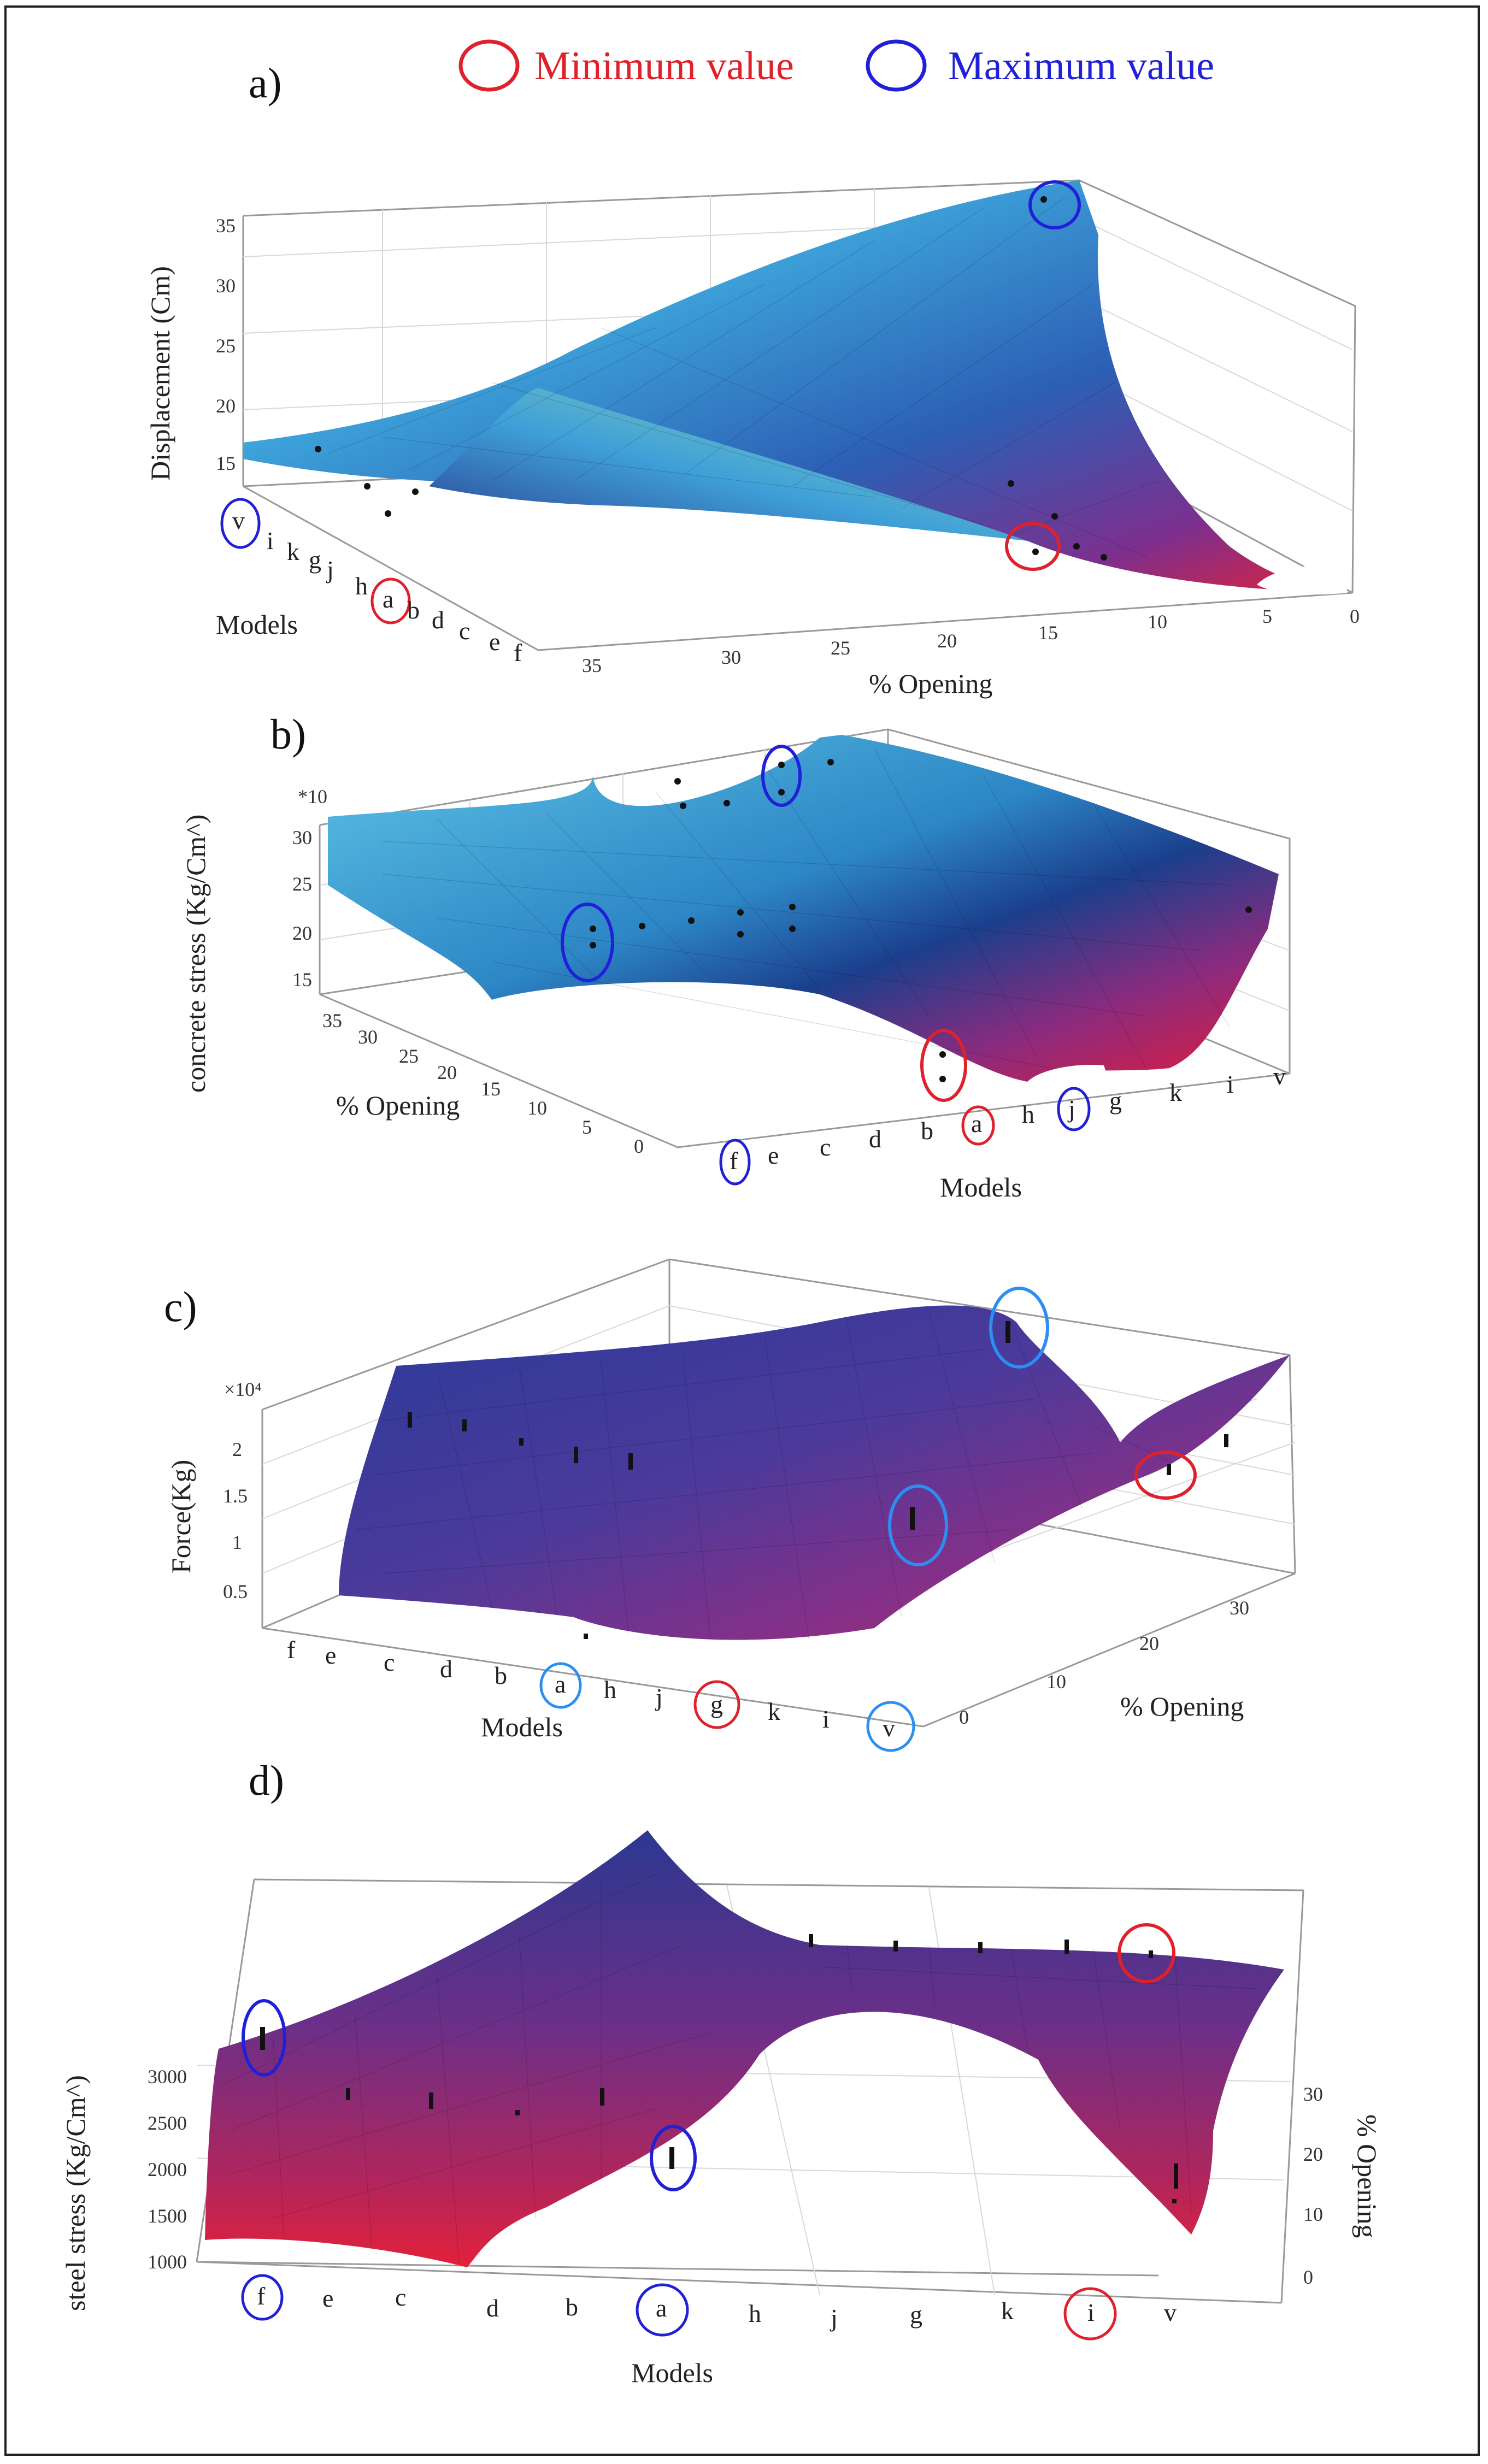 This screenshot has width=1488, height=2464. Describe the element at coordinates (330, 570) in the screenshot. I see `category-label: j` at that location.